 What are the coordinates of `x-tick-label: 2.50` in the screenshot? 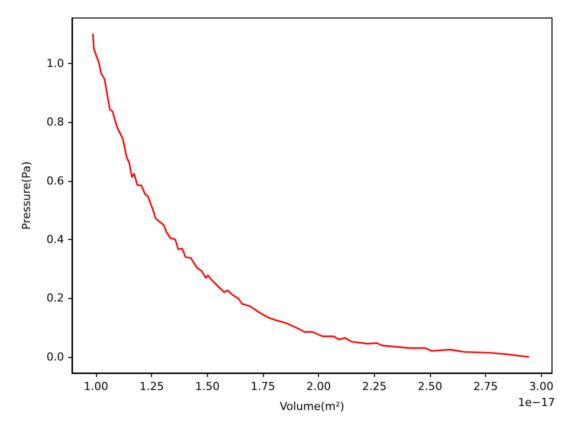 It's located at (430, 386).